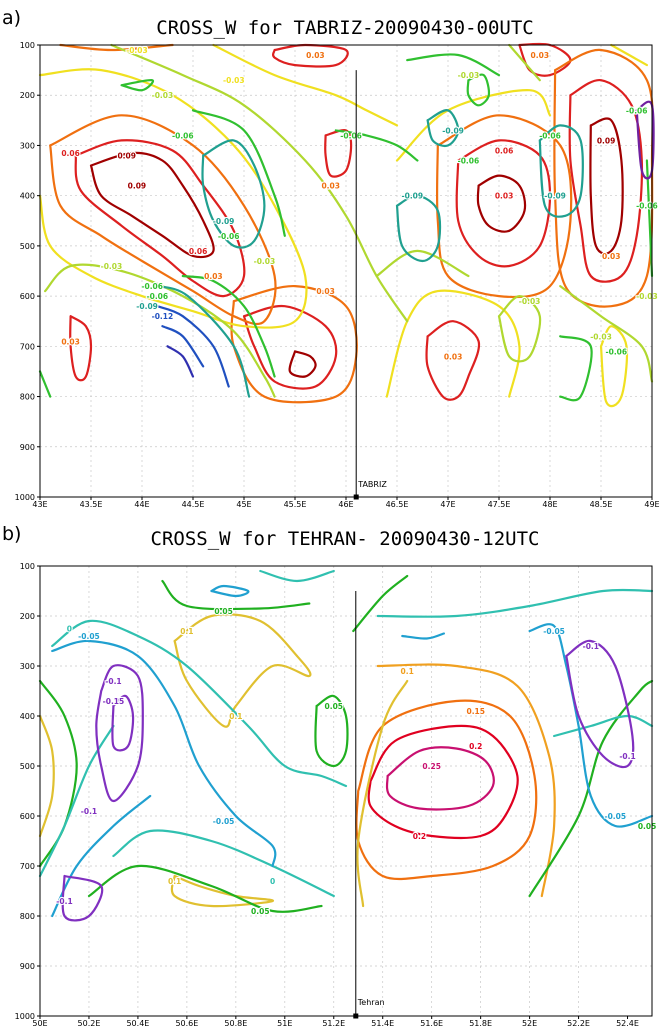 Image resolution: width=662 pixels, height=1029 pixels. Describe the element at coordinates (235, 1023) in the screenshot. I see `x-tick-label: 50.8E` at that location.